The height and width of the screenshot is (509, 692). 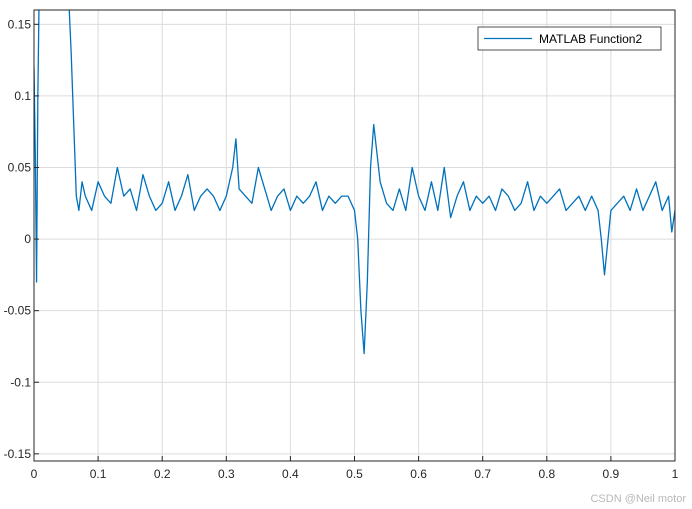 What do you see at coordinates (21, 239) in the screenshot?
I see `y-axis: -0.15 -0.1 -0.05 0 0.05 0.1 0.15` at bounding box center [21, 239].